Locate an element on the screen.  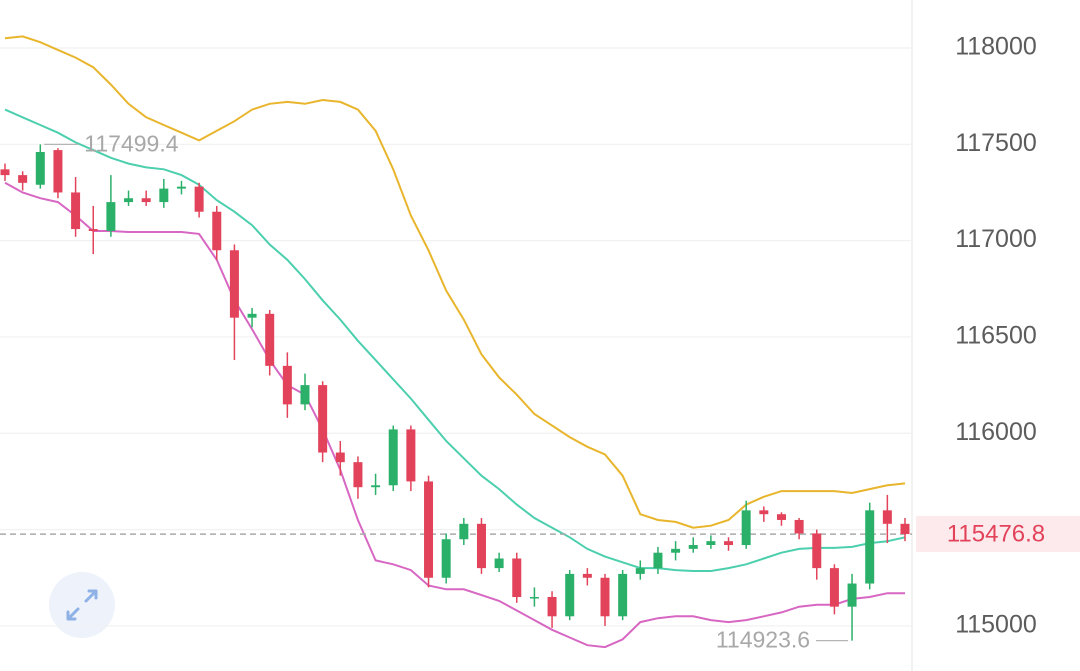
price-tag is located at coordinates (998, 534).